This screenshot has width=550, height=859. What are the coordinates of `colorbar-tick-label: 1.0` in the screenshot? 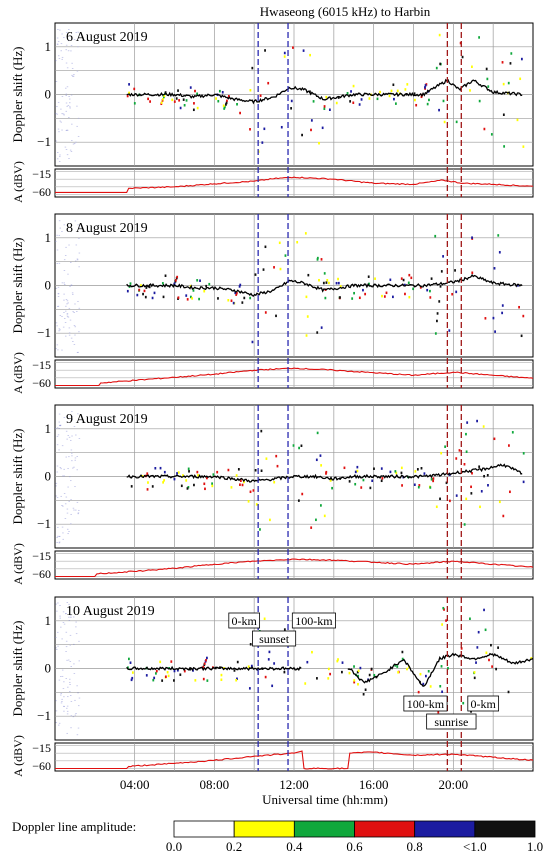 It's located at (535, 846).